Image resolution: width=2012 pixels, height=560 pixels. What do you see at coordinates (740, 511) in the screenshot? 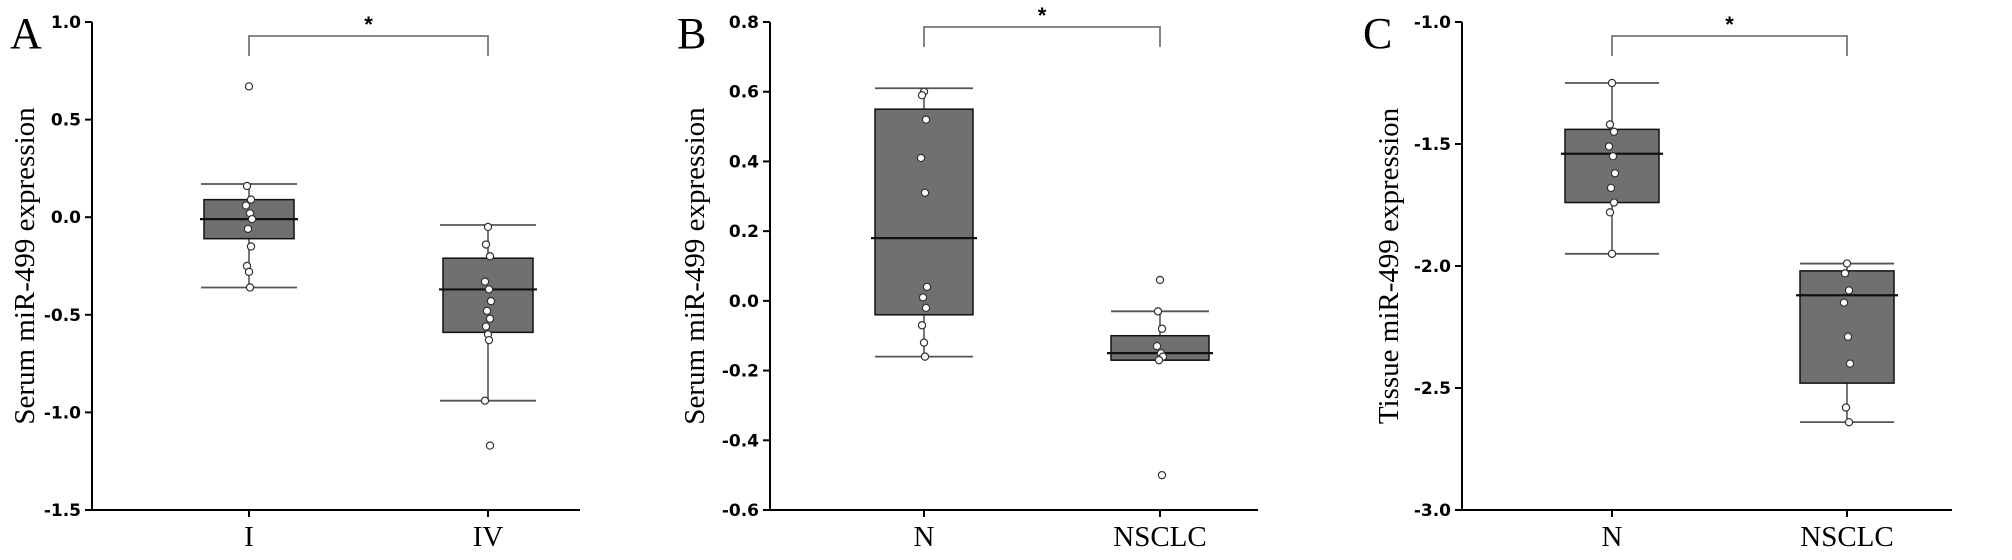
I see `y-tick-label: -0.6` at bounding box center [740, 511].